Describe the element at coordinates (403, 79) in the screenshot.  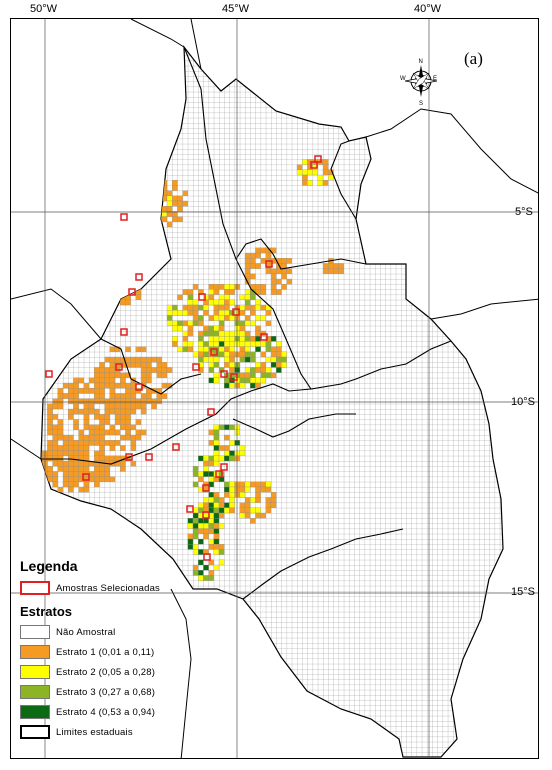
I see `compass-w-label: W` at that location.